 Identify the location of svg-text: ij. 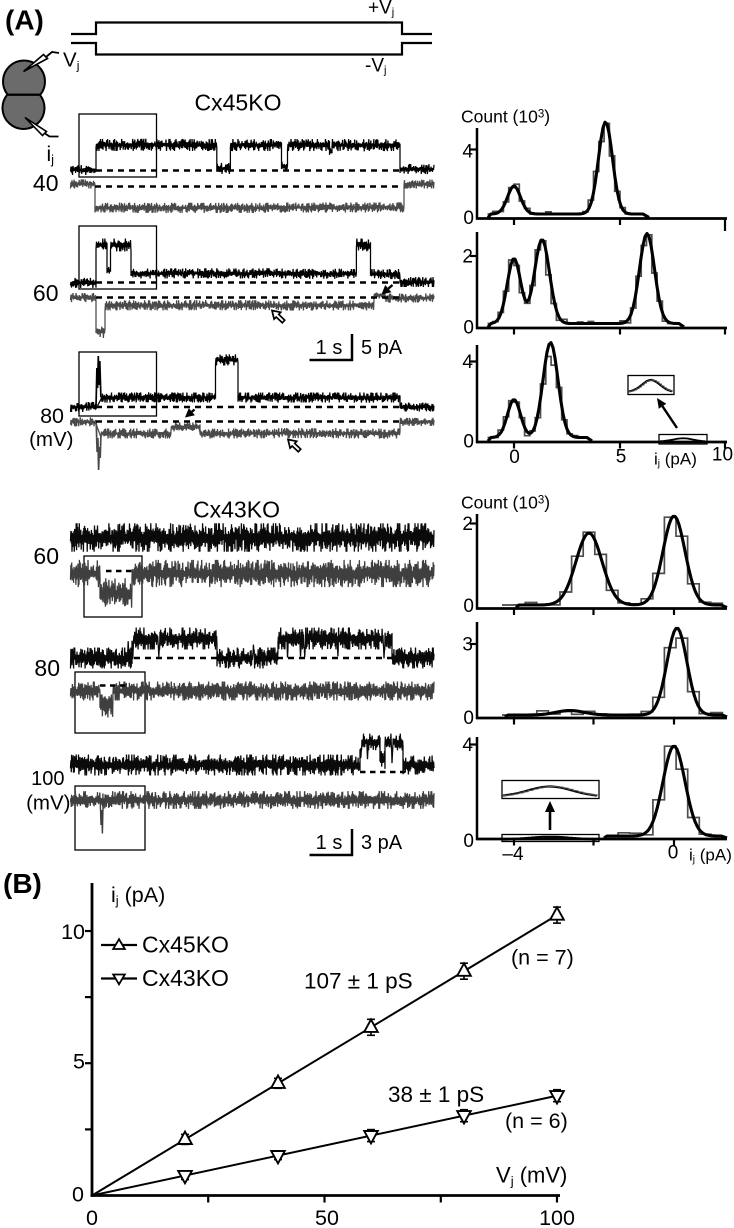
(51, 155).